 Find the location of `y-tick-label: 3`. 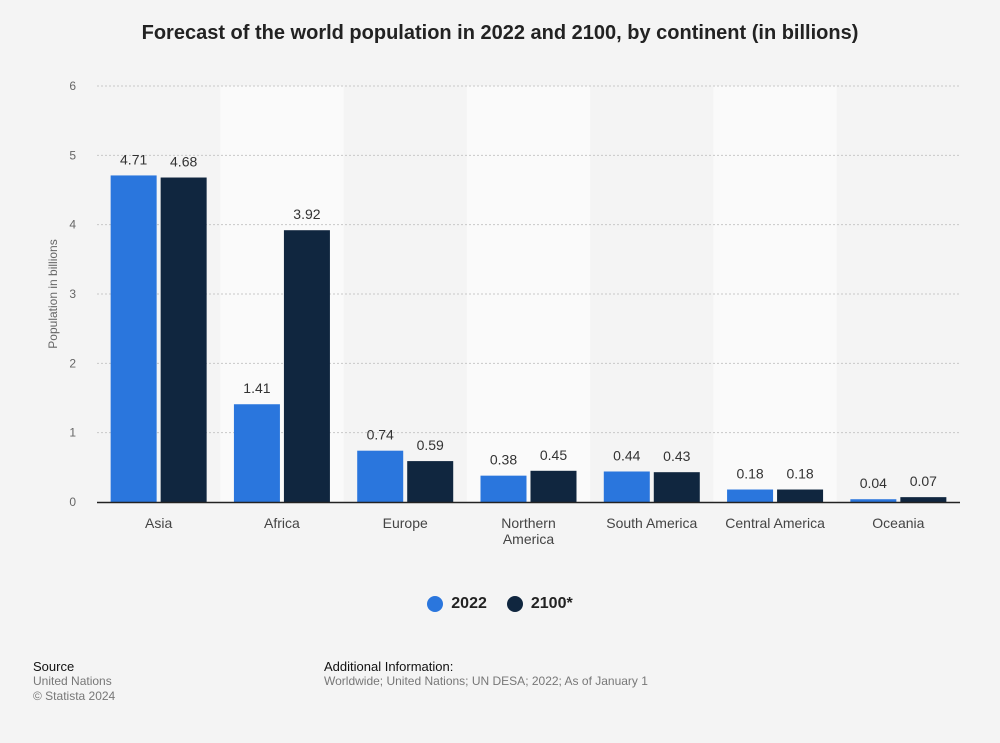

y-tick-label: 3 is located at coordinates (72, 294).